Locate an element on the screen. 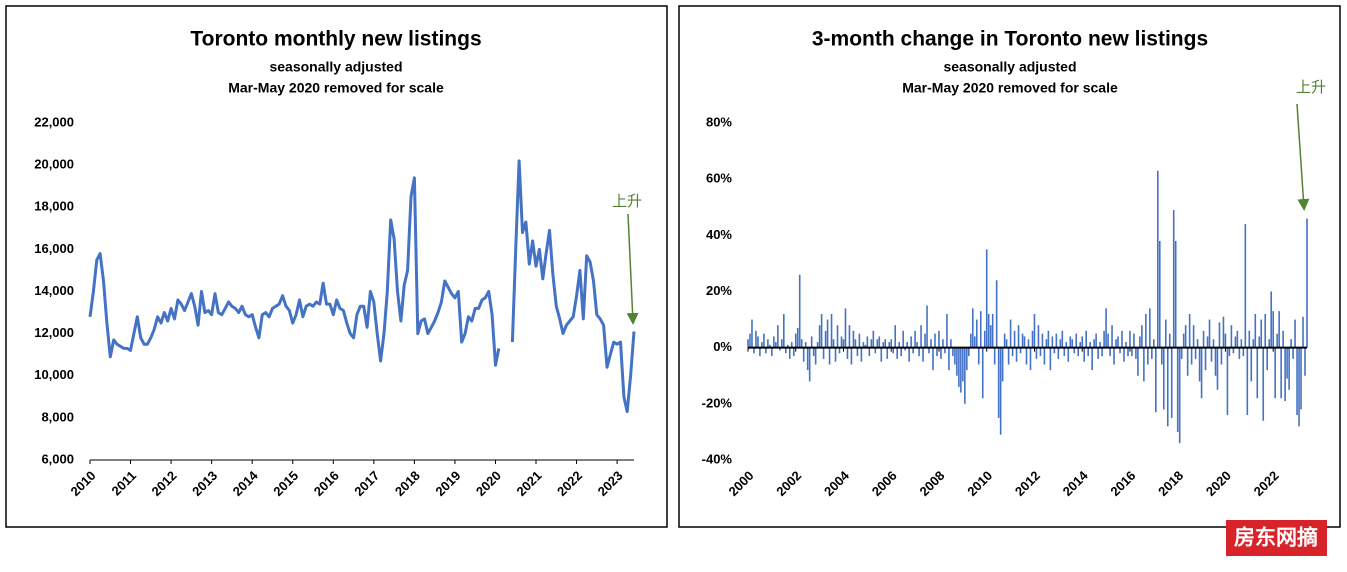  x-tick-label: 2020 is located at coordinates (488, 483).